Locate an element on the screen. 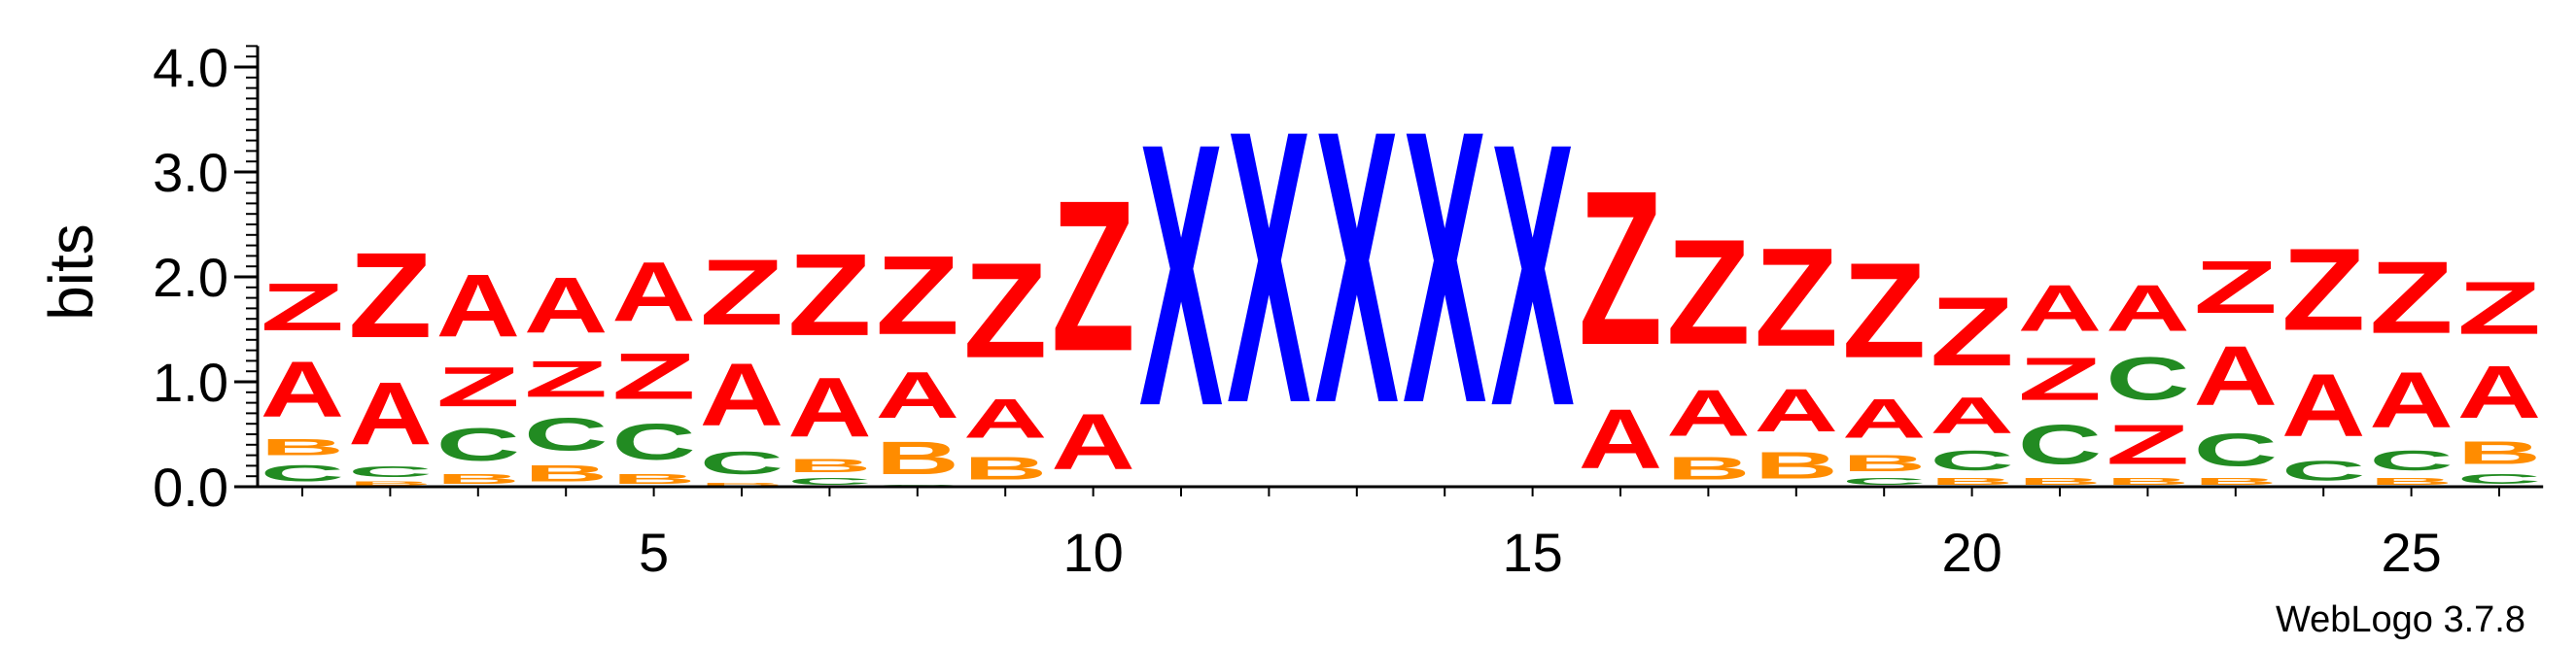 This screenshot has width=2576, height=648. y-tick-label: 3.0 is located at coordinates (190, 172).